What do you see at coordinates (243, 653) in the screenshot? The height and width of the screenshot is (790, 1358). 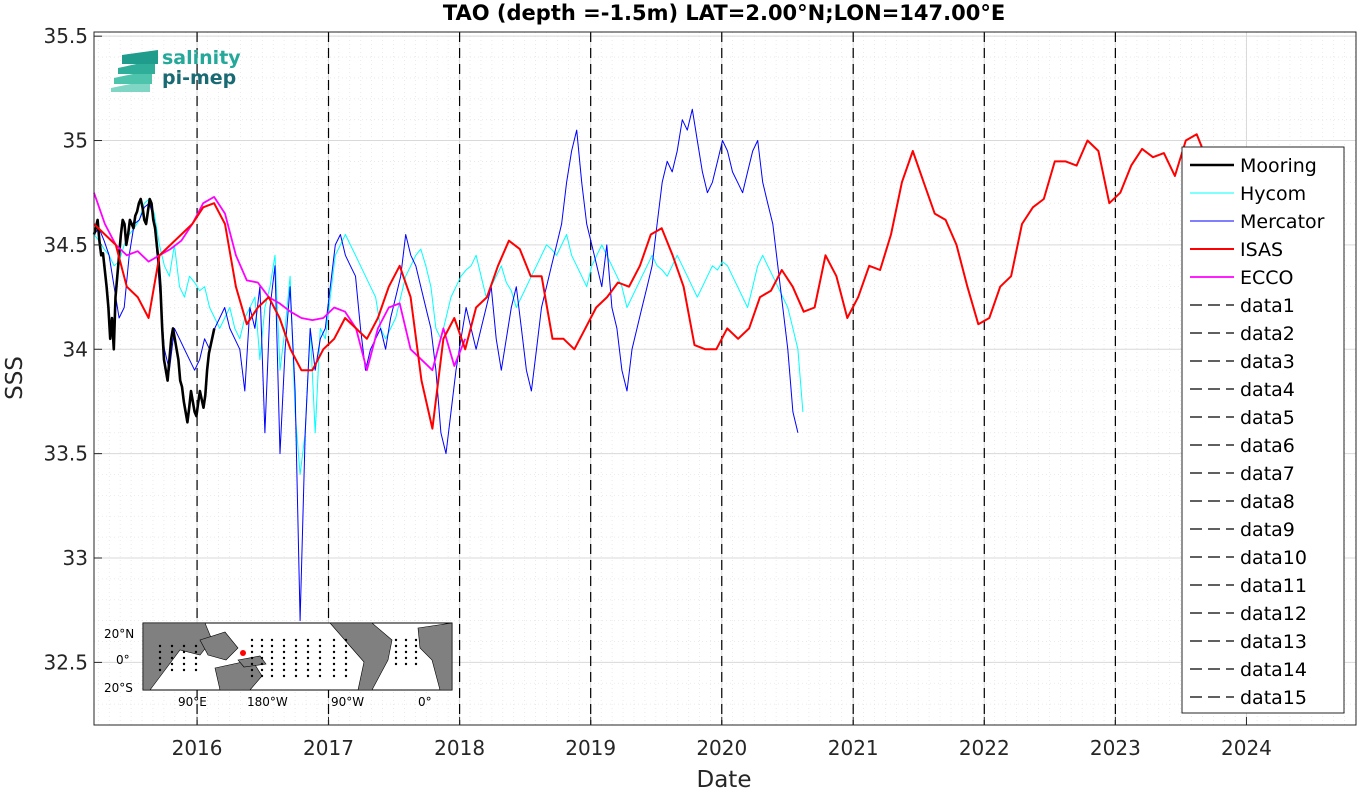 I see `map-selected-location` at bounding box center [243, 653].